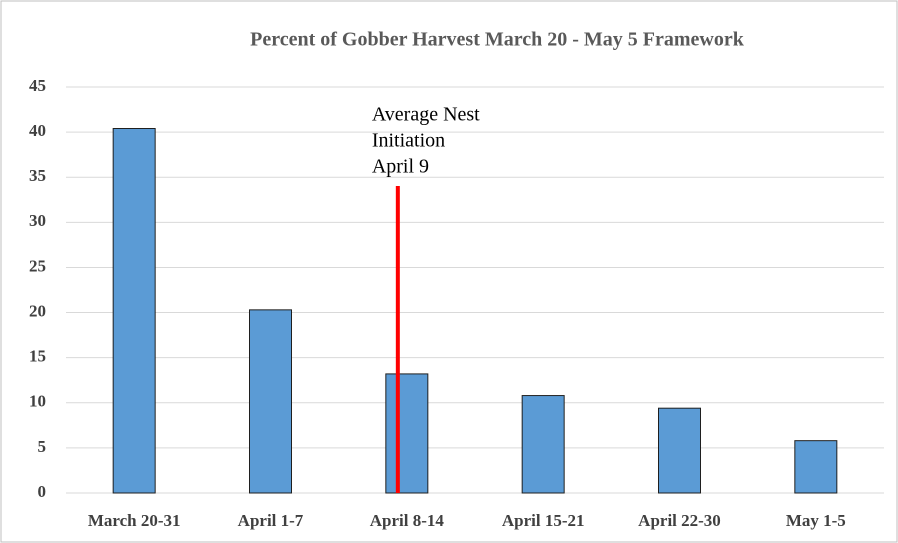  Describe the element at coordinates (42, 491) in the screenshot. I see `y-tick-label: 0` at that location.